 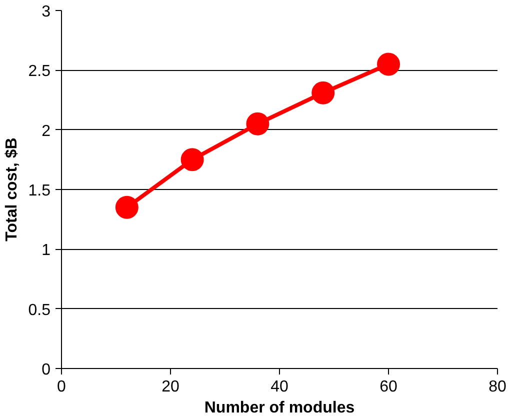 I want to click on x-tick-label: 20, so click(x=171, y=387).